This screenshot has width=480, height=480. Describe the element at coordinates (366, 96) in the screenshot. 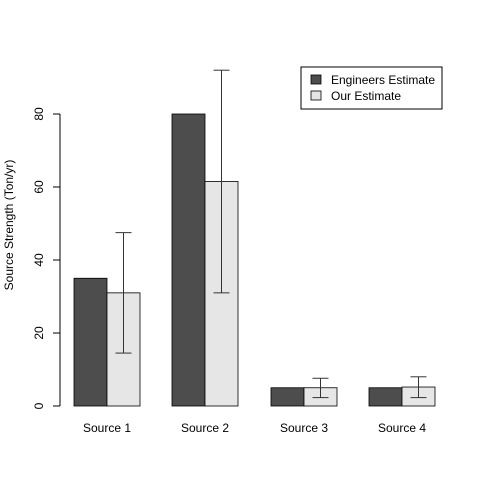

I see `legend-label: Our Estimate` at that location.